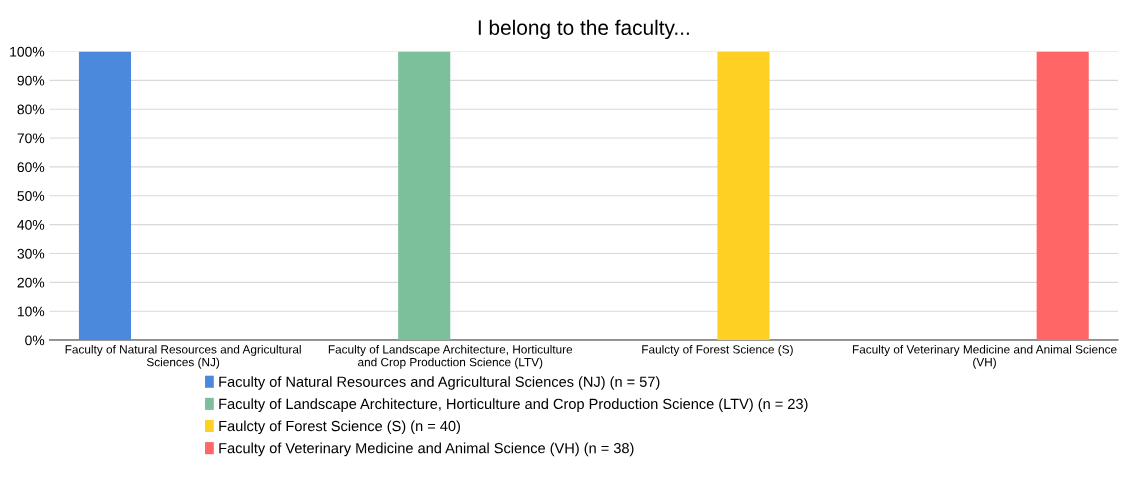 Image resolution: width=1126 pixels, height=481 pixels. What do you see at coordinates (717, 350) in the screenshot?
I see `x-tick-label: Faulcty of Forest Science (S)` at bounding box center [717, 350].